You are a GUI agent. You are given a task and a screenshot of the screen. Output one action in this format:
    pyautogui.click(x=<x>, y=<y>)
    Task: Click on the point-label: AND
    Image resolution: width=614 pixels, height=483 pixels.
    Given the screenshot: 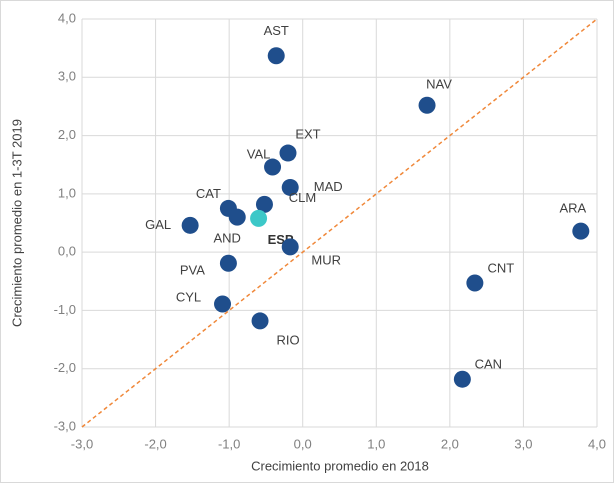 What is the action you would take?
    pyautogui.click(x=227, y=238)
    